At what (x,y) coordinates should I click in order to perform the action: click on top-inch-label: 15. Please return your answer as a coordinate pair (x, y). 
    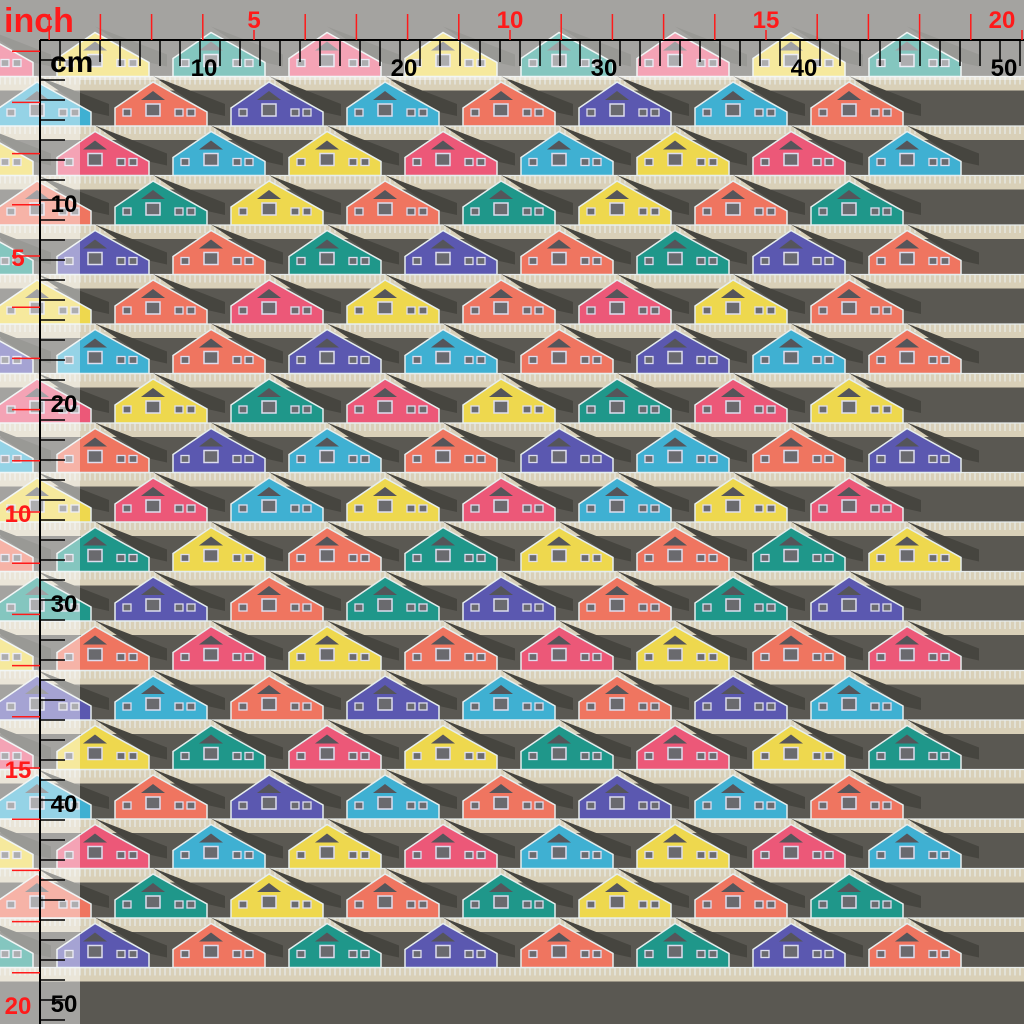
    Looking at the image, I should click on (766, 20).